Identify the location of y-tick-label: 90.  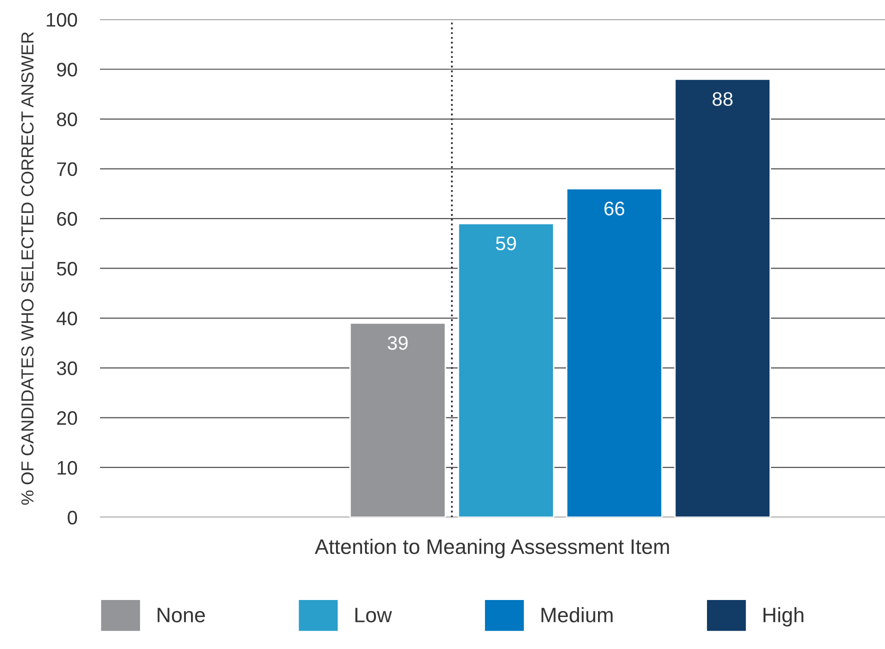
(67, 69).